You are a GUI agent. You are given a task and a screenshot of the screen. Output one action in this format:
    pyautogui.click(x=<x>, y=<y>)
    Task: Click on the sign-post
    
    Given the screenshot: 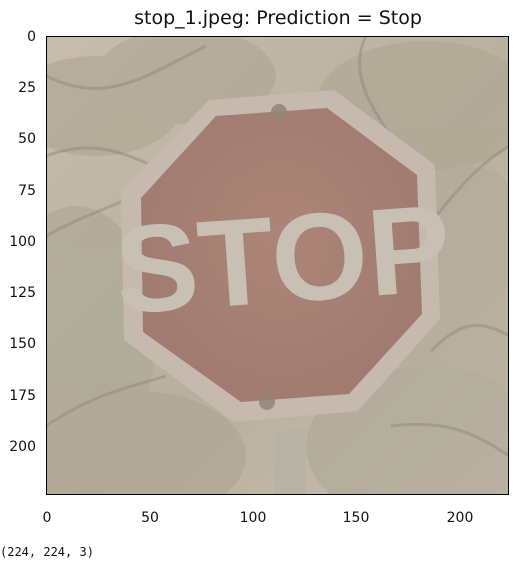 What is the action you would take?
    pyautogui.click(x=290, y=462)
    